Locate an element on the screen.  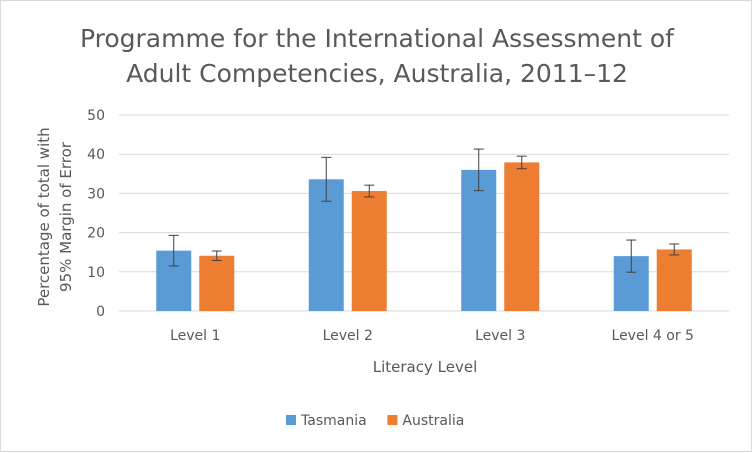
legend-item-tasmania: Tasmania is located at coordinates (326, 421).